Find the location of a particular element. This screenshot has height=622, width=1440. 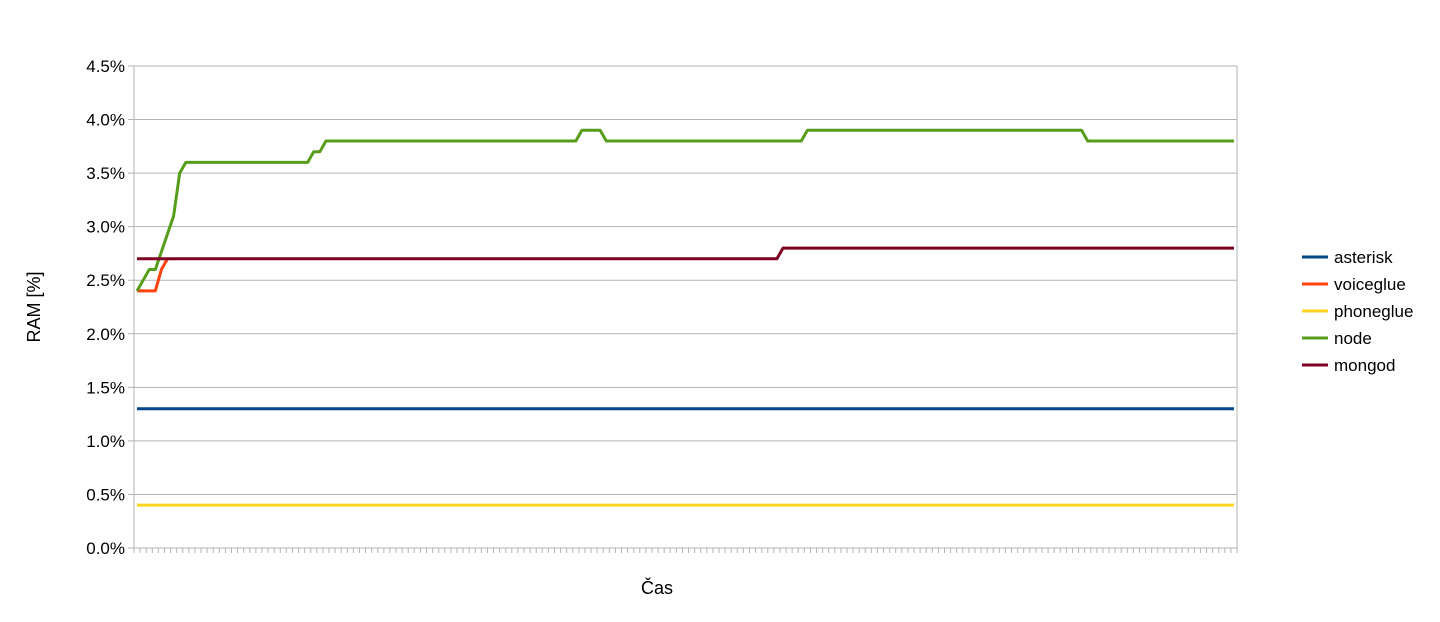

y-tick-label: 1.0% is located at coordinates (105, 441).